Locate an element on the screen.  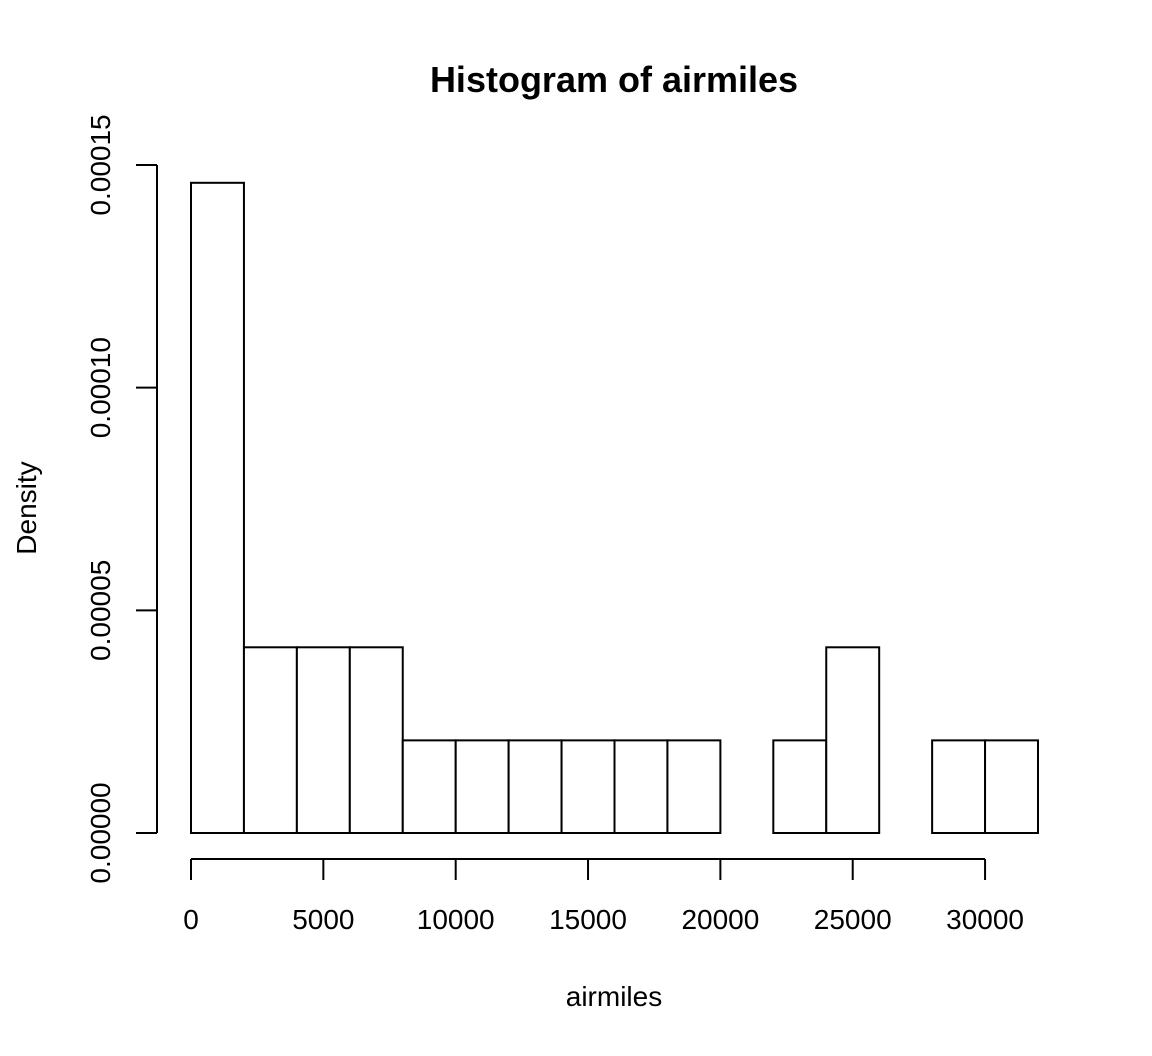
y-tick-label: 0.00015 is located at coordinates (100, 164).